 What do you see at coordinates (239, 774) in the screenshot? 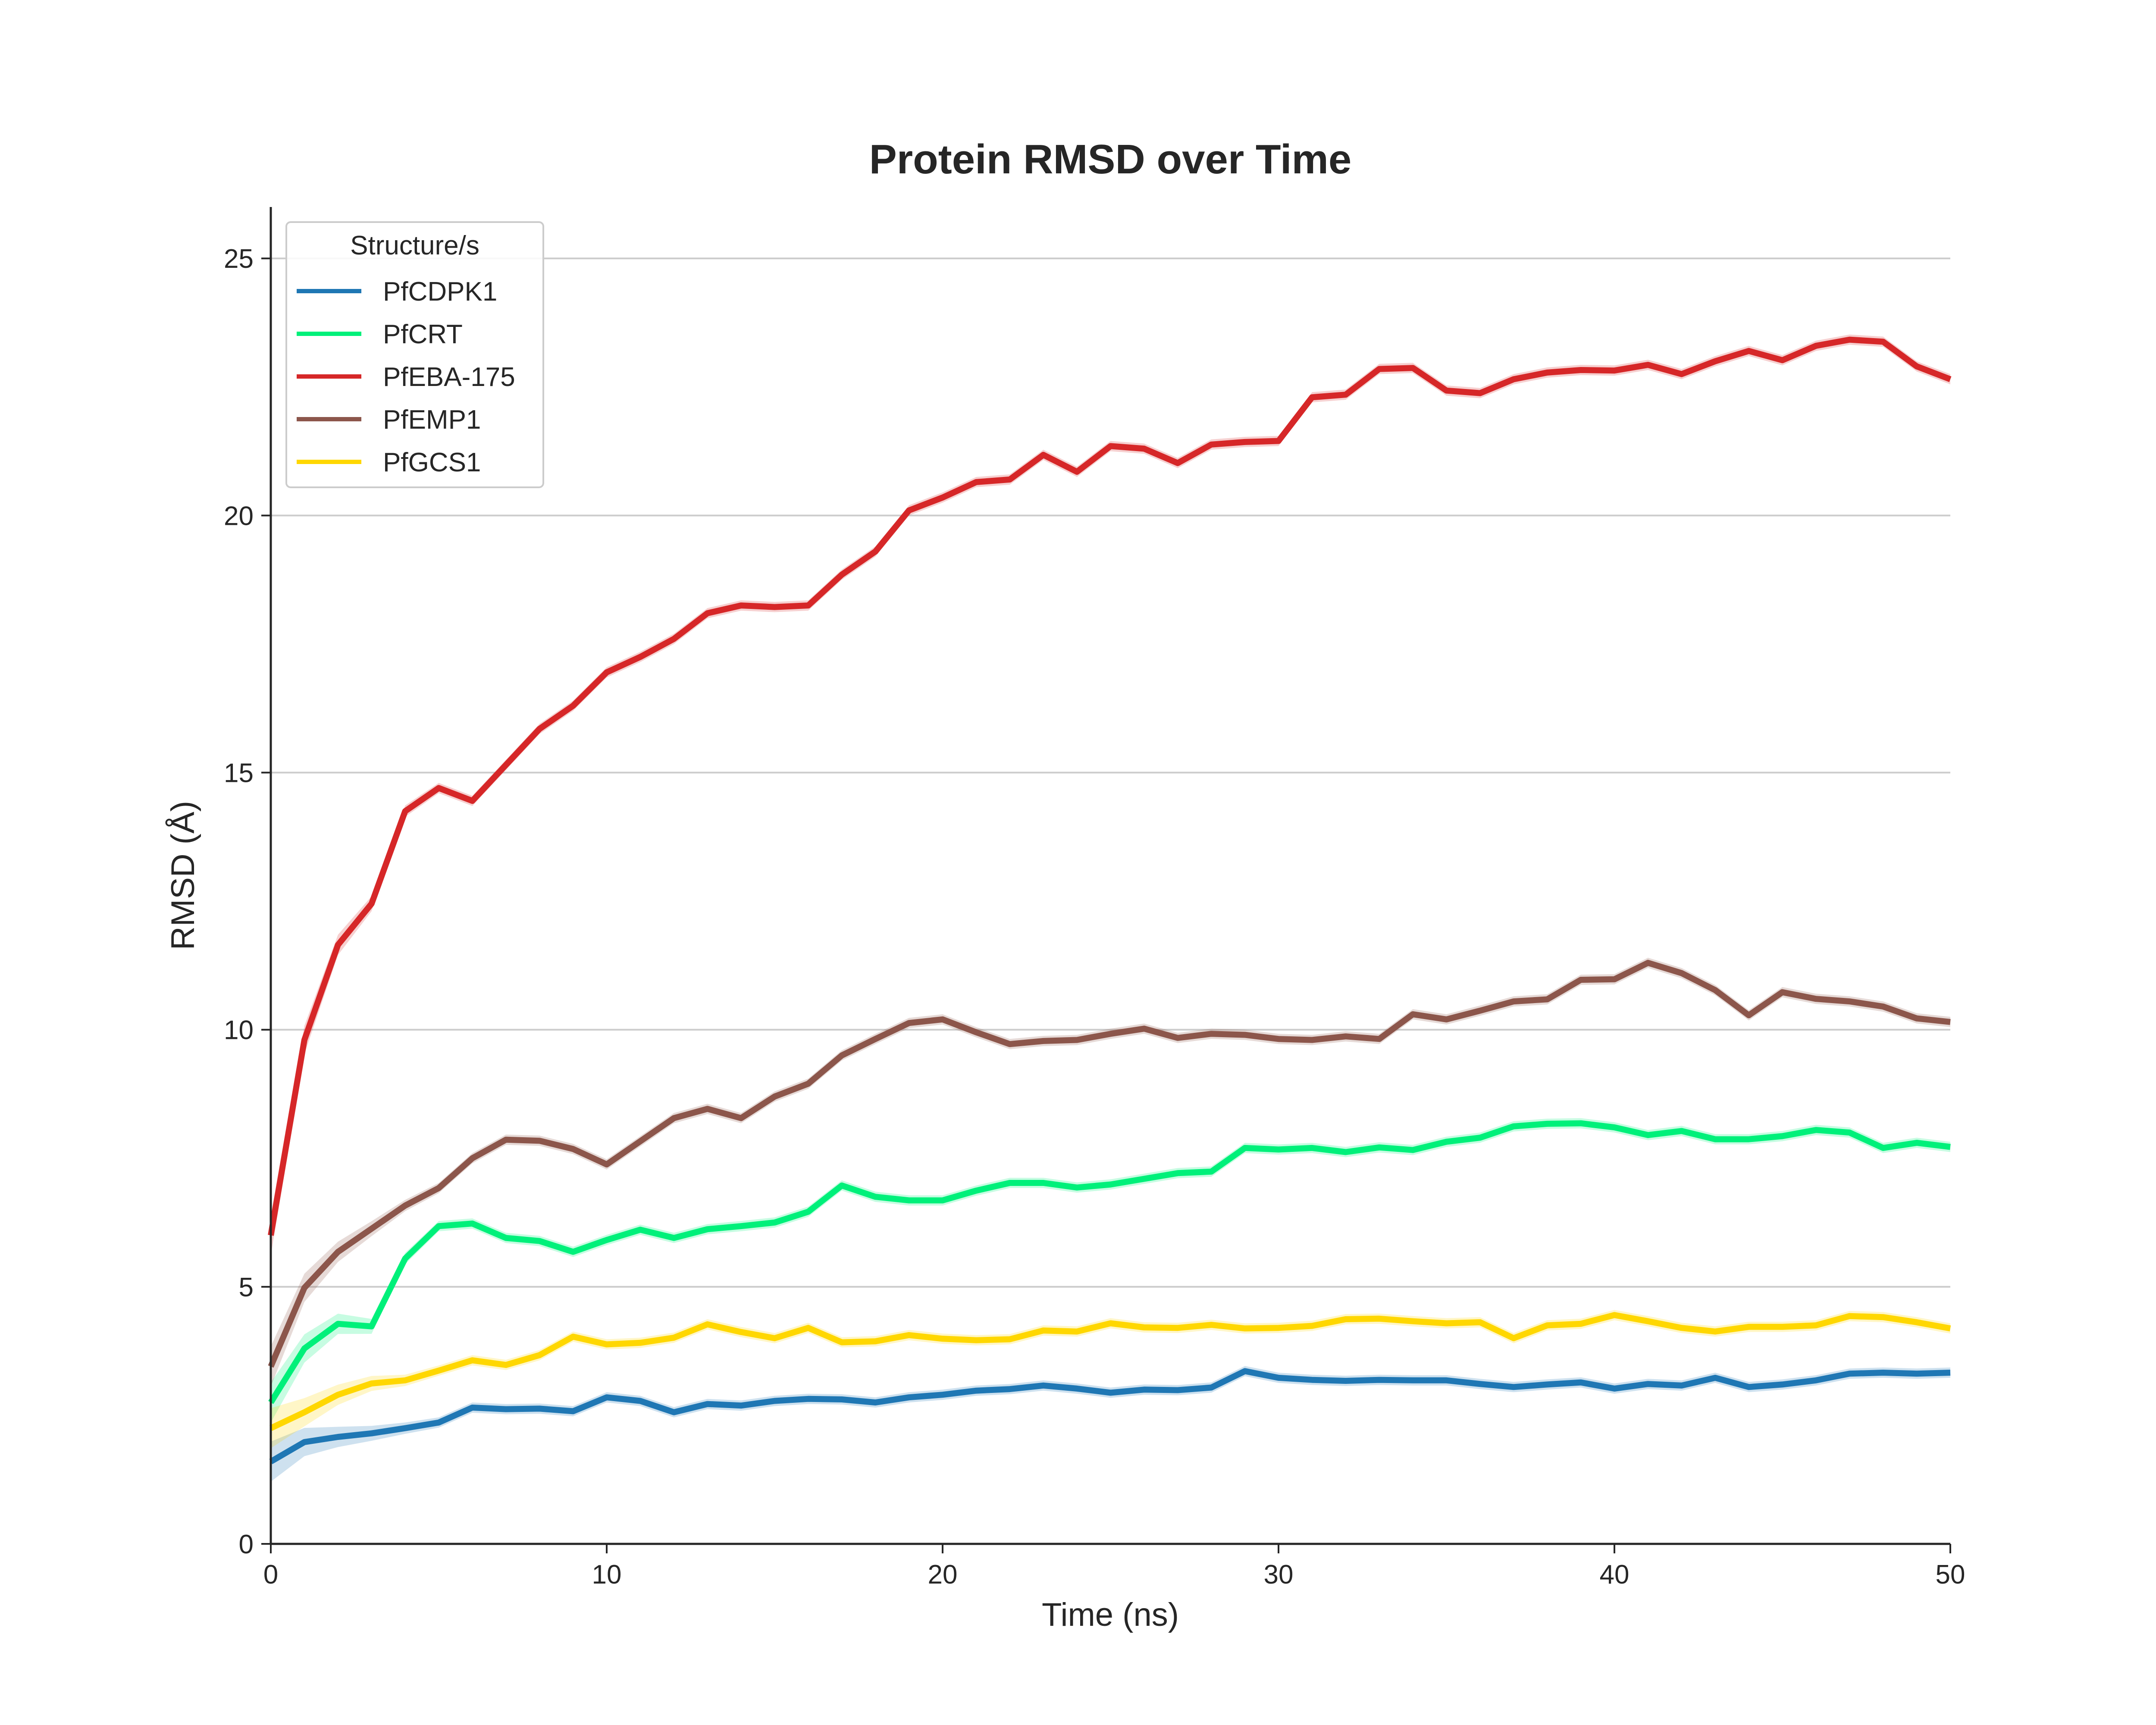
I see `y-tick-label: 15` at bounding box center [239, 774].